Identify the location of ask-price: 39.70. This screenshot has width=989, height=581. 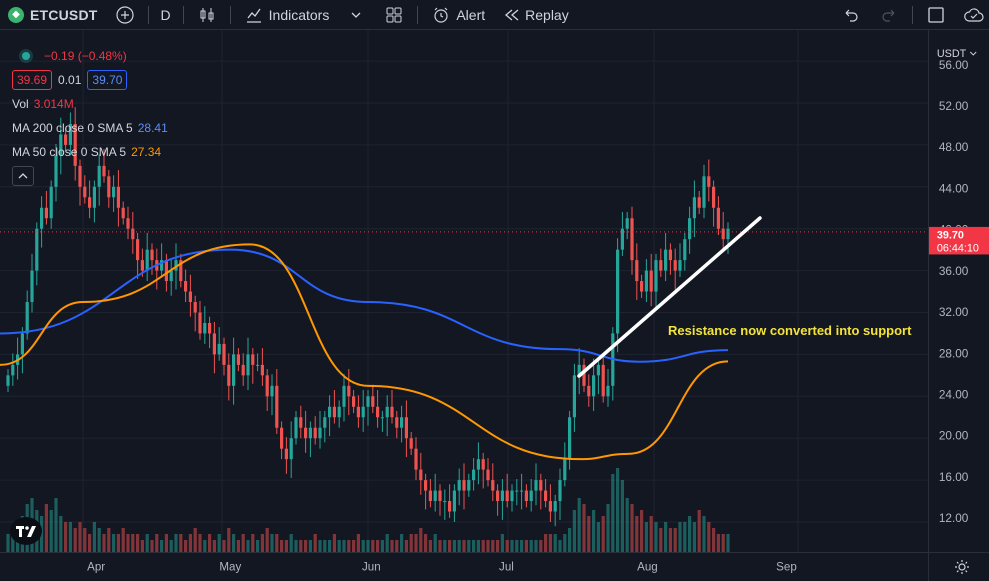
(107, 80).